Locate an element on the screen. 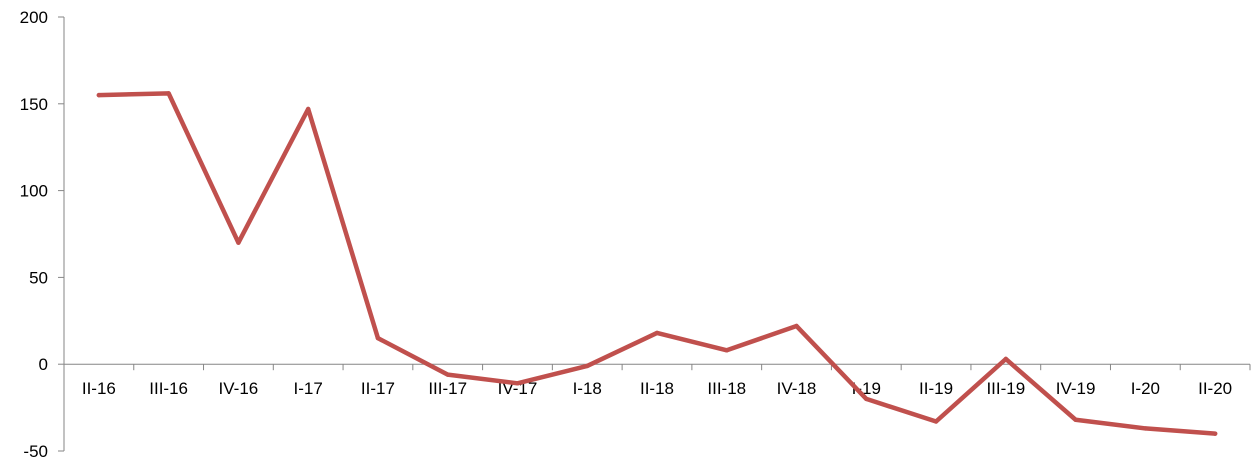  x-tick-label: III-18 is located at coordinates (726, 388).